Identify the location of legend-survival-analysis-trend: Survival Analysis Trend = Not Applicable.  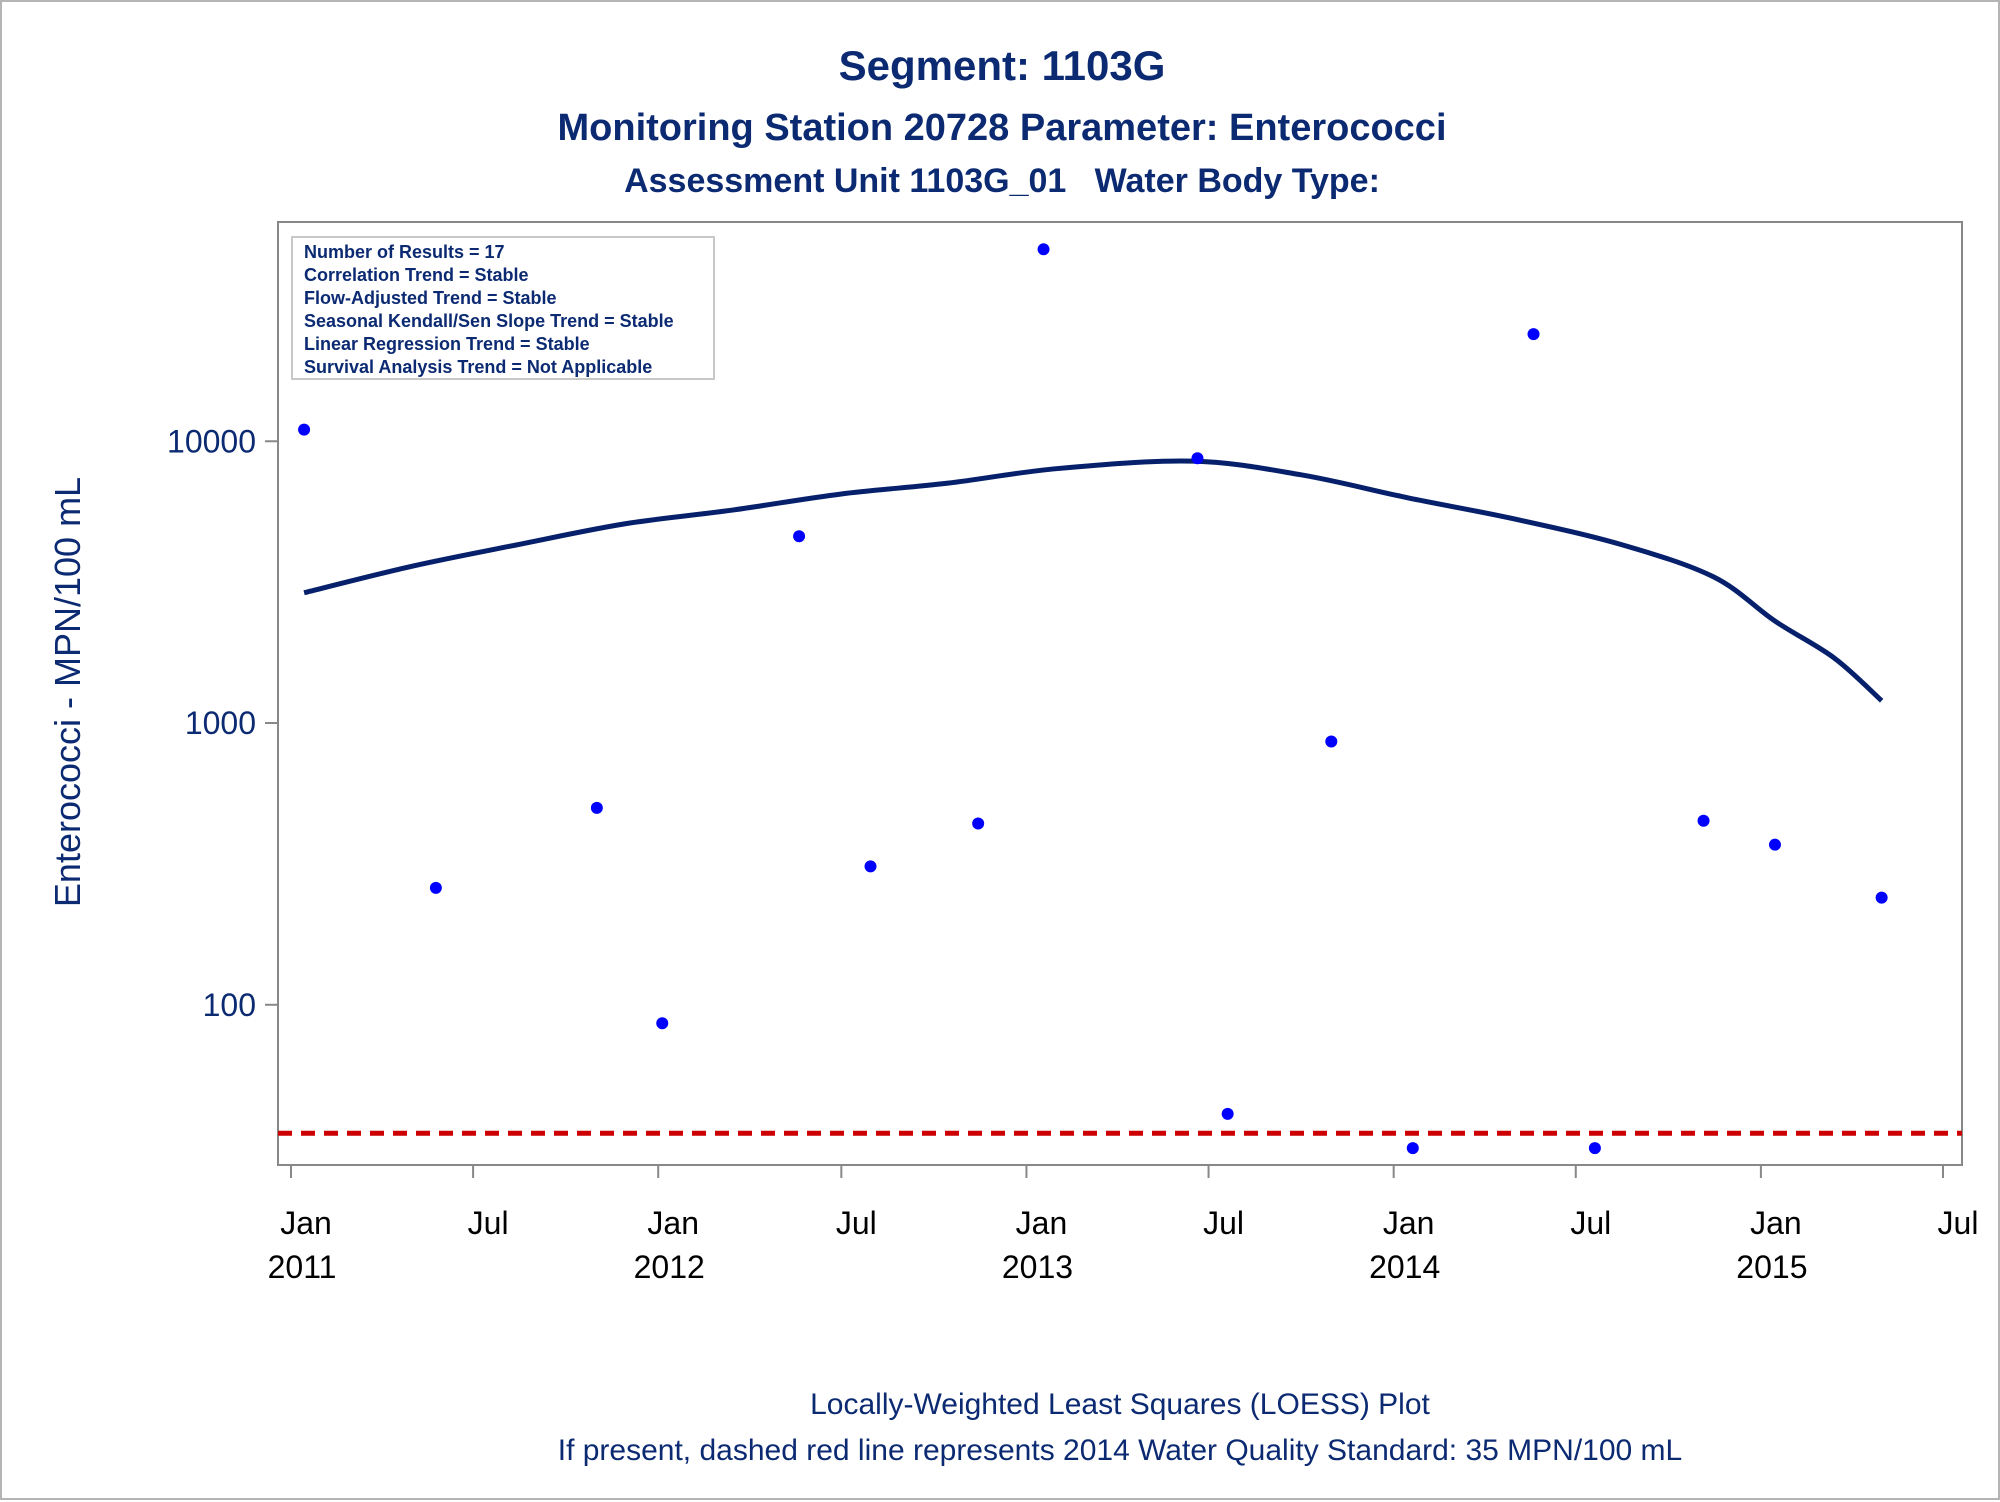
(478, 367).